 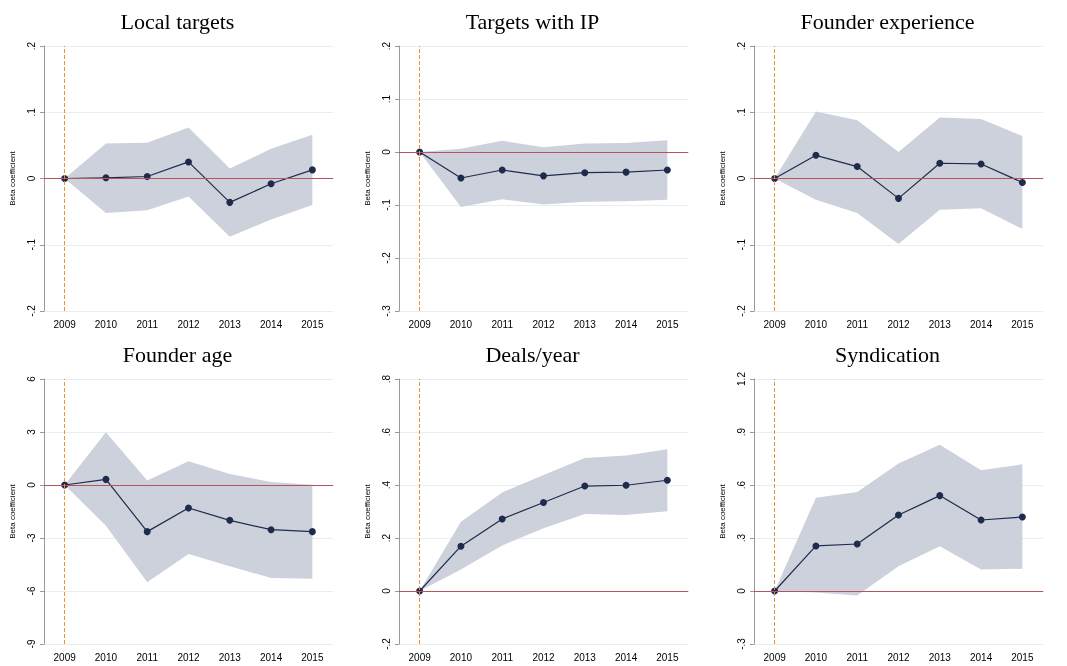 I want to click on chart-title: Founder experience, so click(x=887, y=21).